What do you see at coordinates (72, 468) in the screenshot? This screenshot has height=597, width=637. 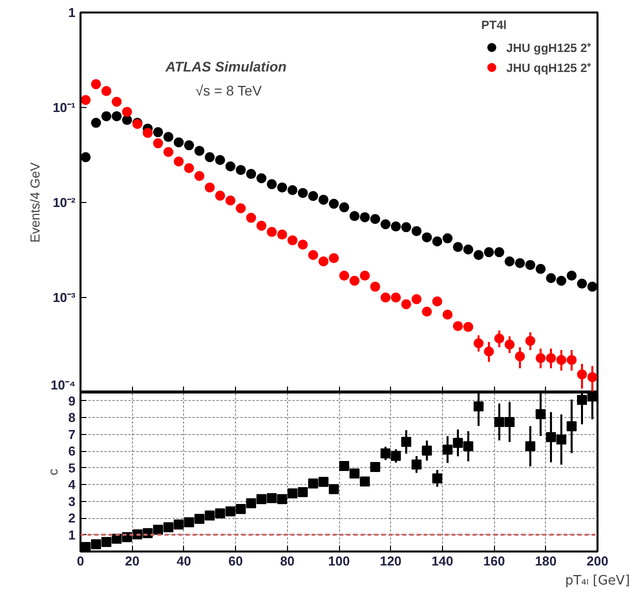 I see `y-tick-label: 5` at bounding box center [72, 468].